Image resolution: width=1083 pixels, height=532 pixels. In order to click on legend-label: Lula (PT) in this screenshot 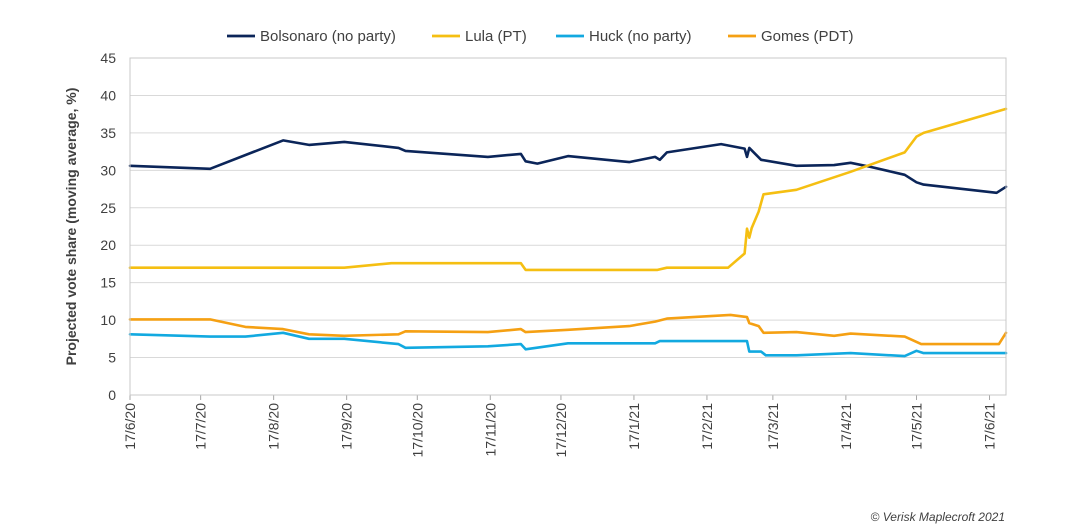, I will do `click(496, 36)`.